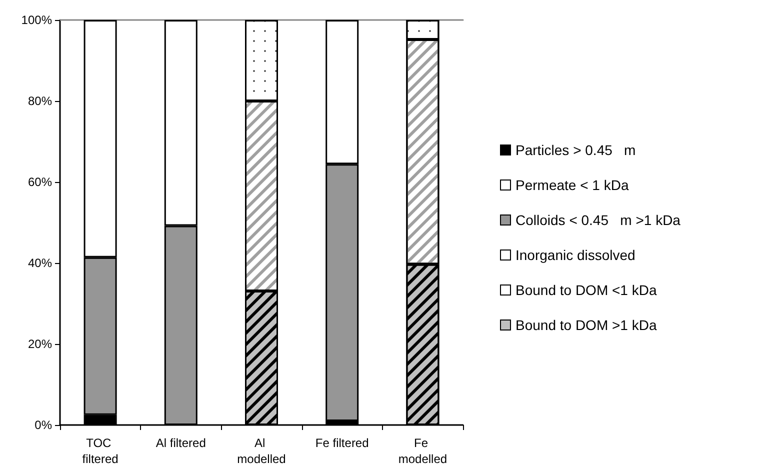 The image size is (770, 475). What do you see at coordinates (40, 182) in the screenshot?
I see `y-tick-label: 60%` at bounding box center [40, 182].